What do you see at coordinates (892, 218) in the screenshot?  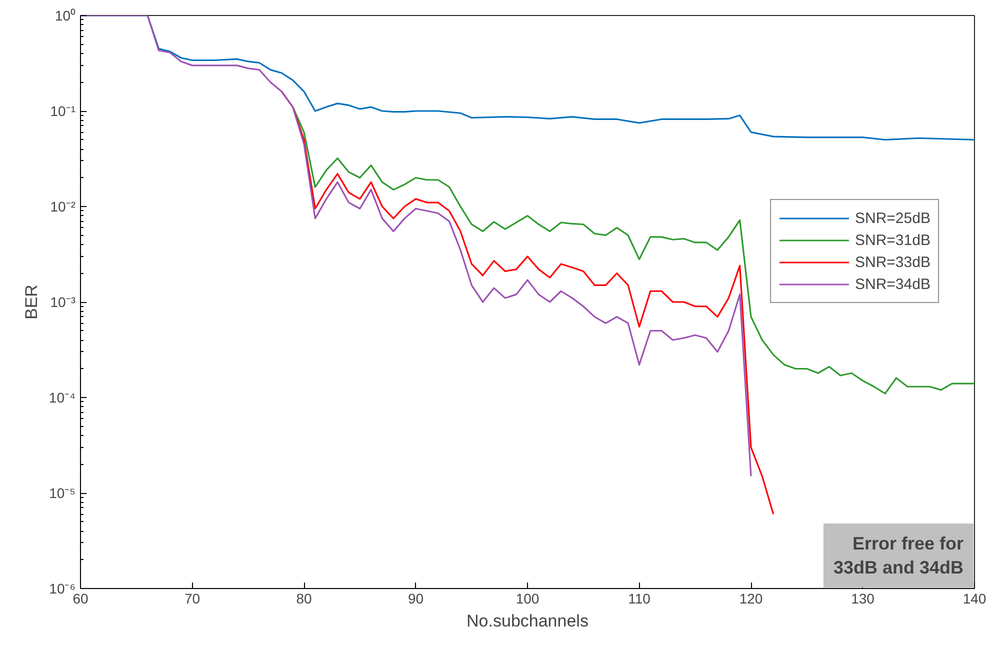 I see `legend-label: SNR=25dB` at bounding box center [892, 218].